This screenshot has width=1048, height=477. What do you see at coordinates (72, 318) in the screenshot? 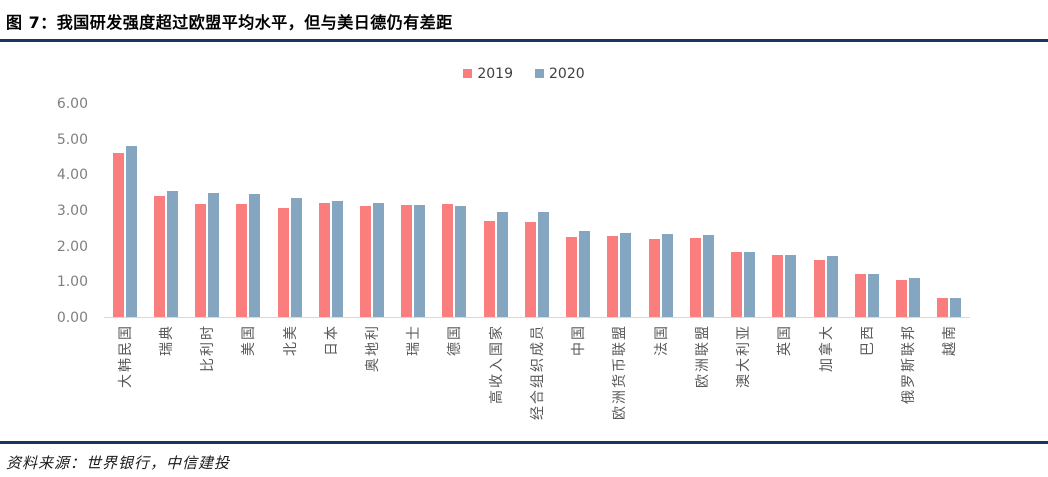
I see `y-tick-label: 0.00` at bounding box center [72, 318].